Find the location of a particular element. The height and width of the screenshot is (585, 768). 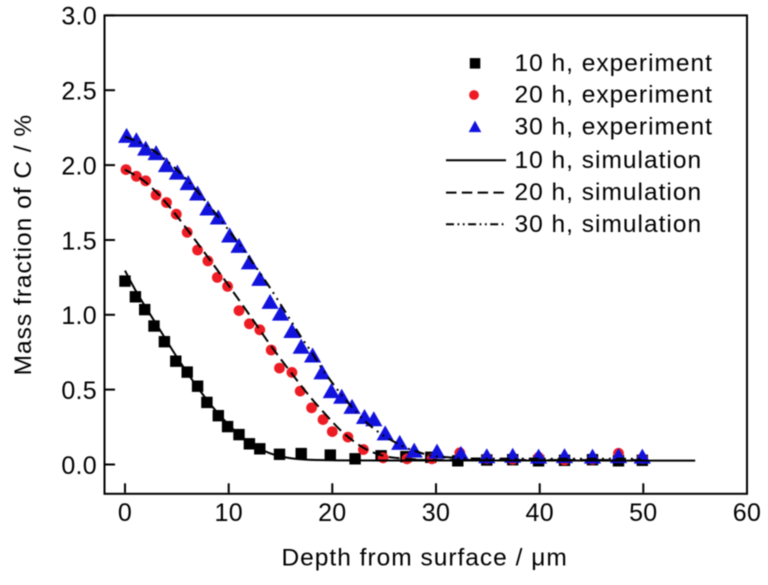

svg-text: Depth from surface / μm is located at coordinates (424, 558).